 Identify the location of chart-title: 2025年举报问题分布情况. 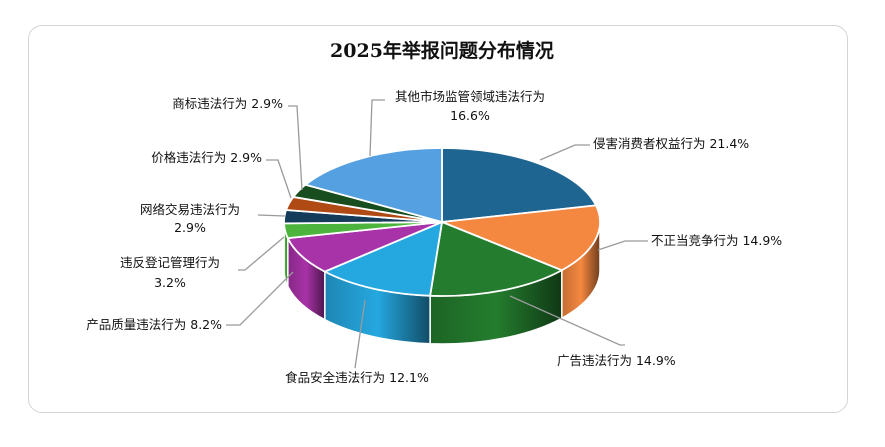
(442, 50).